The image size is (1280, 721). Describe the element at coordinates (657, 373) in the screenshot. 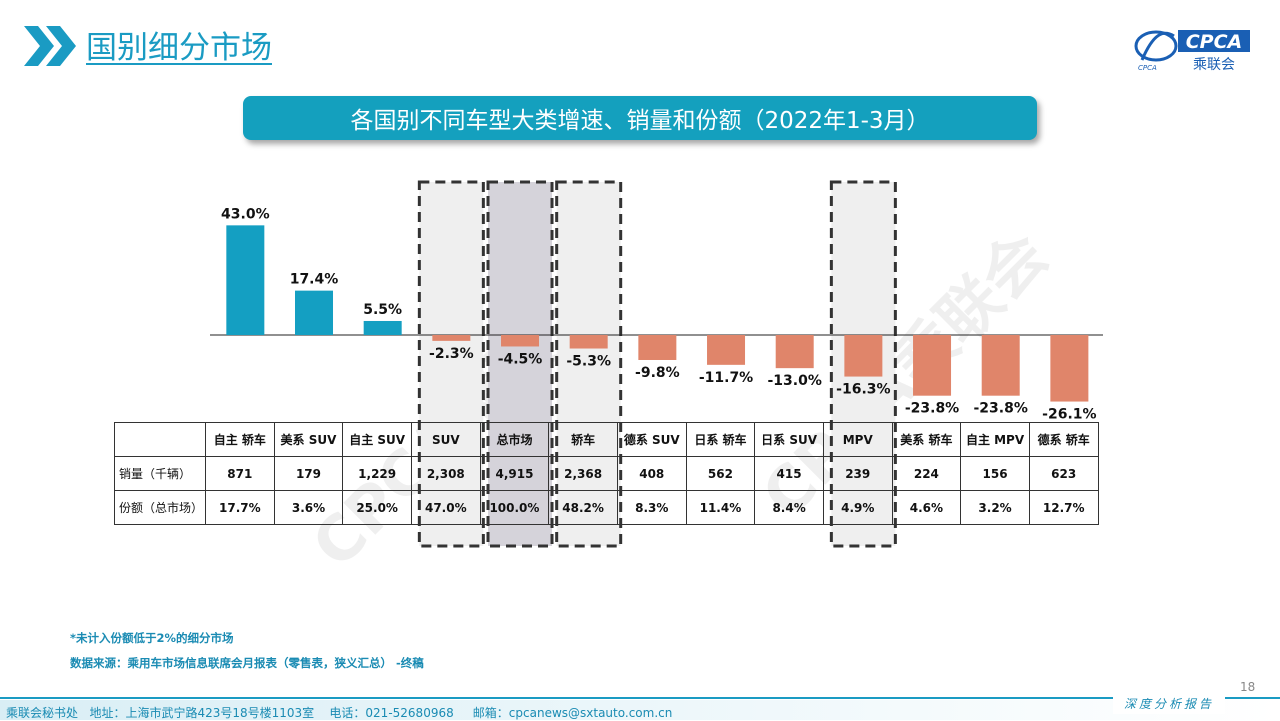

I see `data-label: -9.8%` at that location.